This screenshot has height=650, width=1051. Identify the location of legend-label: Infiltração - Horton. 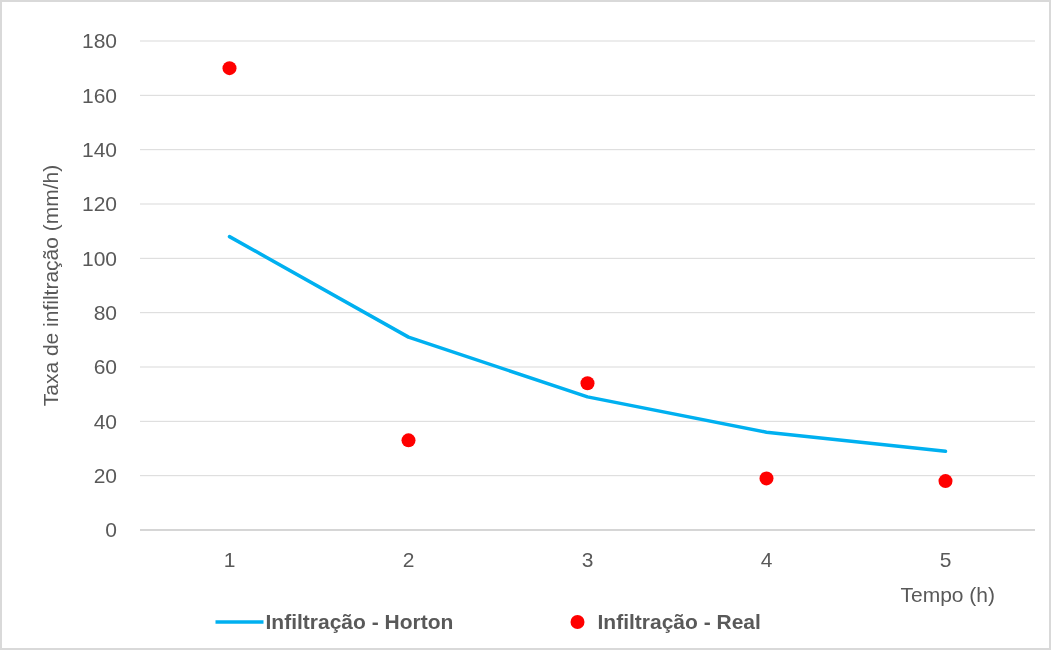
(359, 622).